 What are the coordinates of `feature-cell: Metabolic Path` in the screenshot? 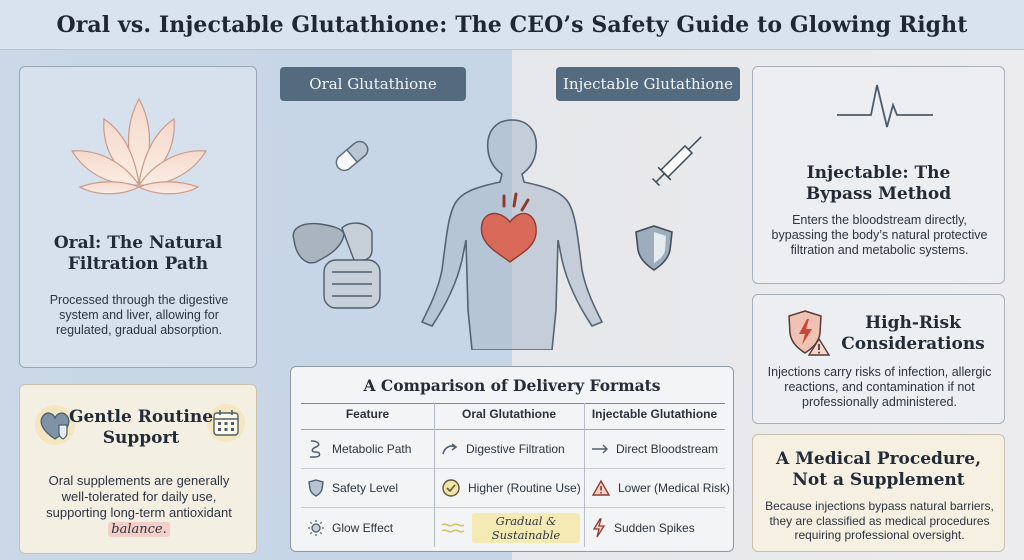 It's located at (372, 449).